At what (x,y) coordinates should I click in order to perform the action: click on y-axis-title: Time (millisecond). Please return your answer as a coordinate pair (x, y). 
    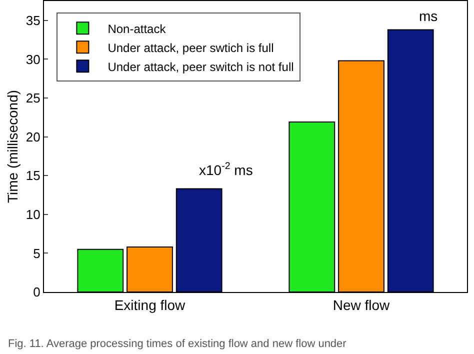
    Looking at the image, I should click on (12, 147).